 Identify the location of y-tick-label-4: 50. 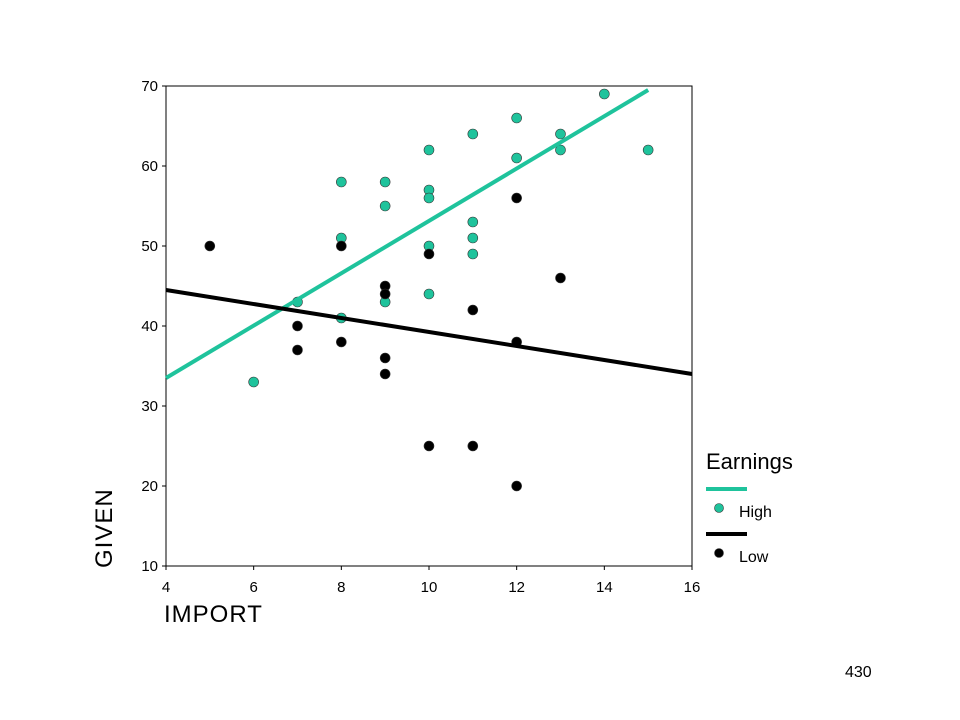
(149, 246).